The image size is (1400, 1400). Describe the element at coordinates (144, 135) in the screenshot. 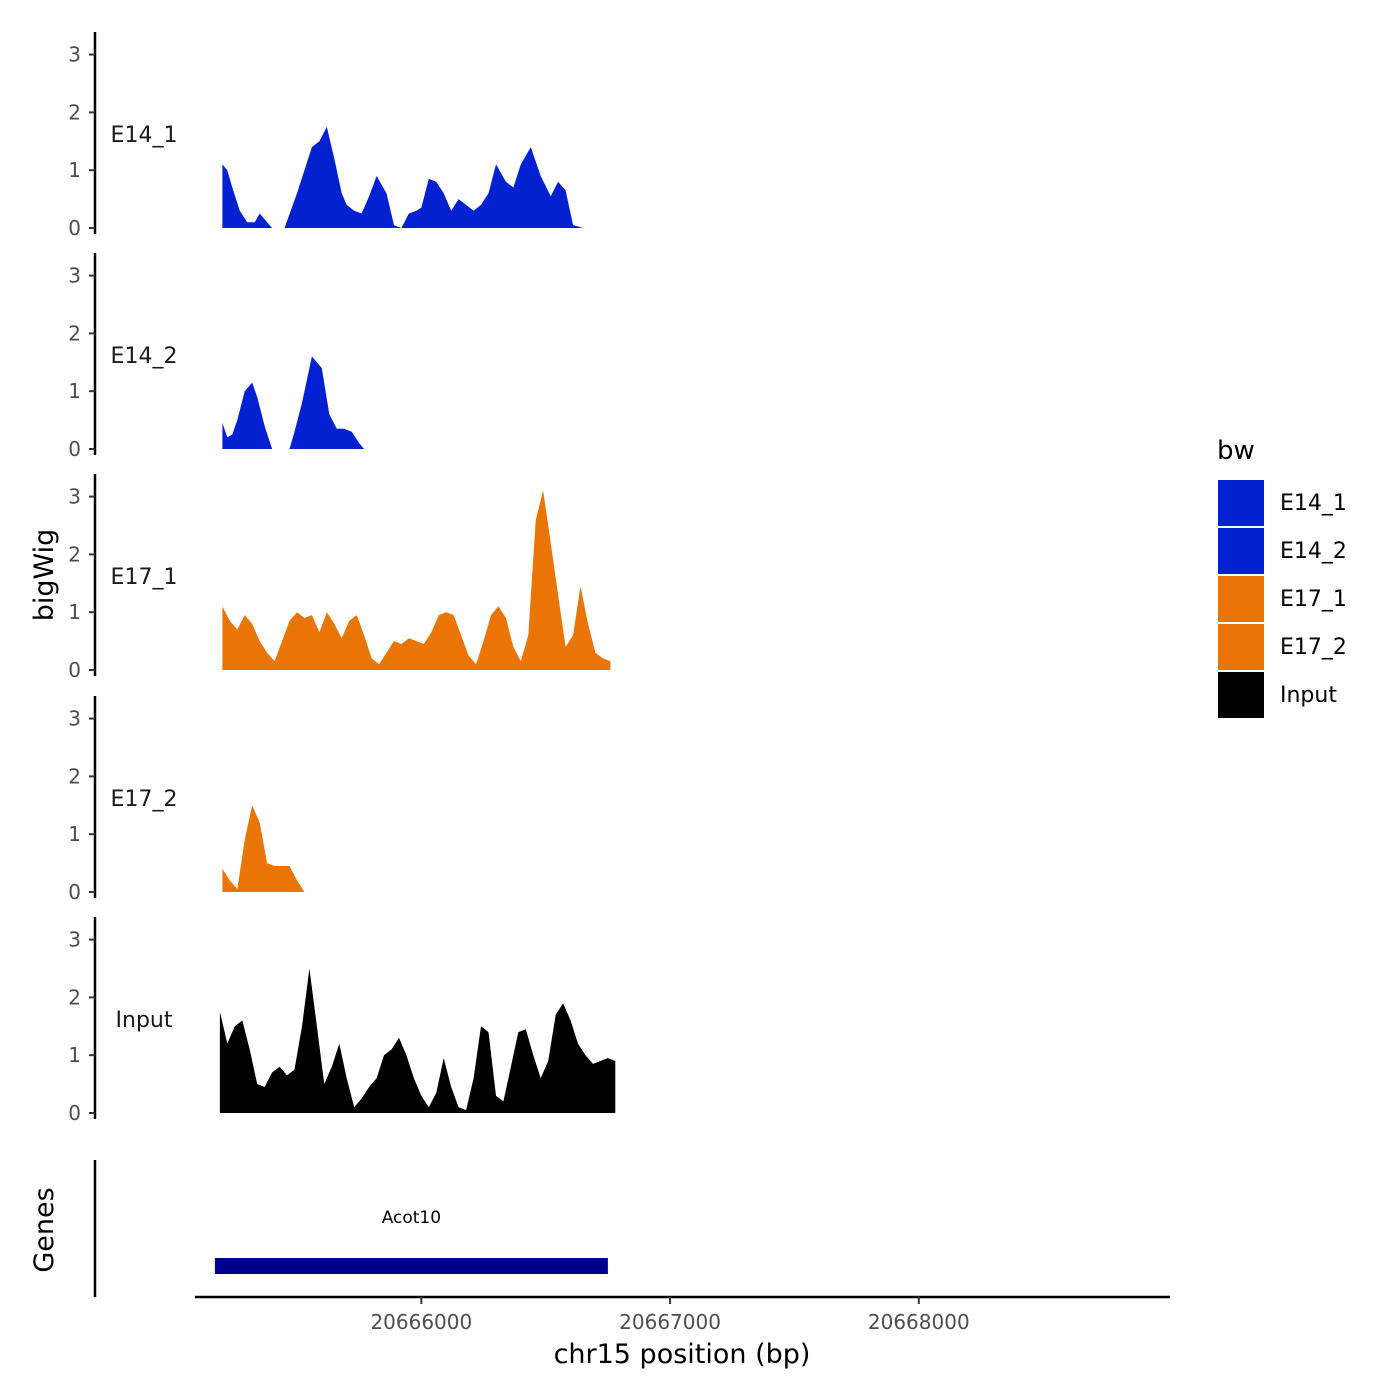

I see `track-label: E14_1` at that location.